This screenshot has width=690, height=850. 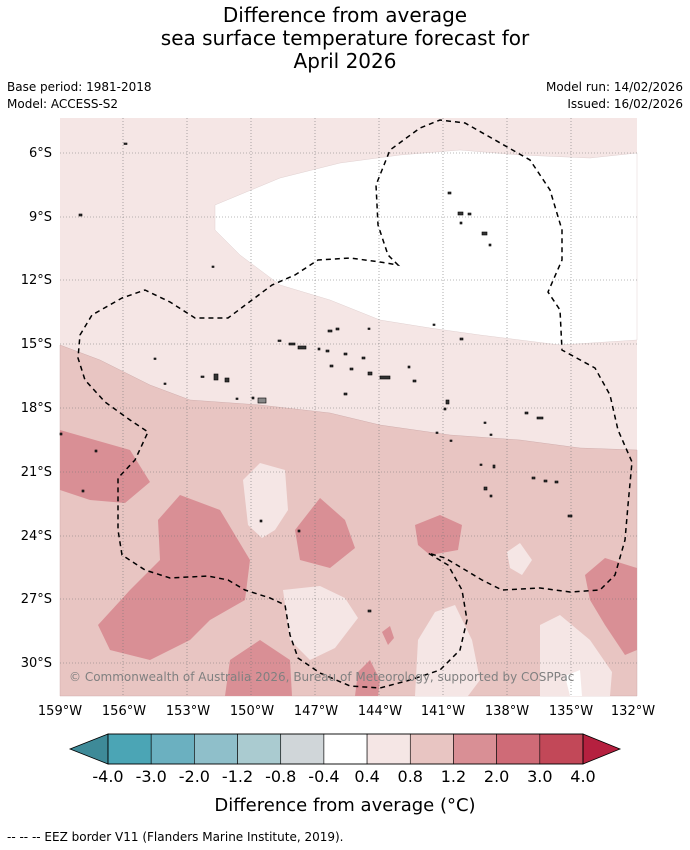 What do you see at coordinates (124, 711) in the screenshot?
I see `lon-label: 156°W` at bounding box center [124, 711].